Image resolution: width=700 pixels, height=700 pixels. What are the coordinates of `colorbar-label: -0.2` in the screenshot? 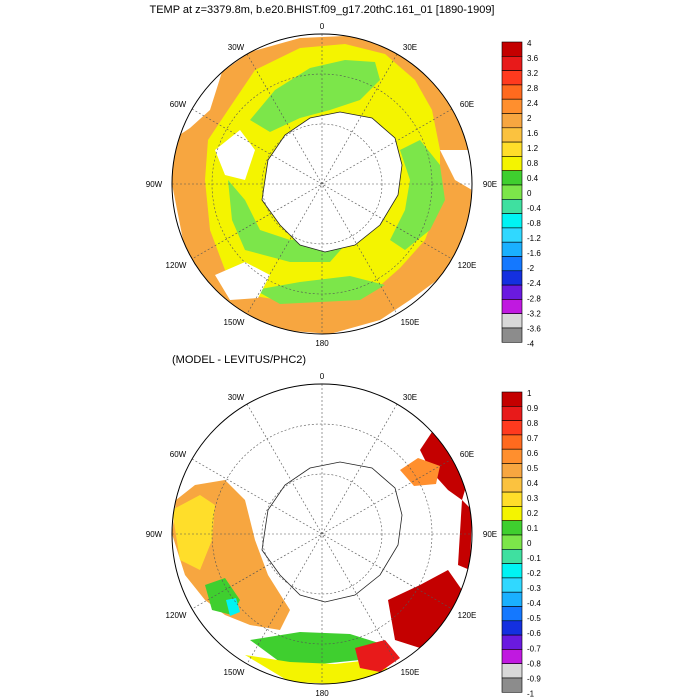 It's located at (534, 573).